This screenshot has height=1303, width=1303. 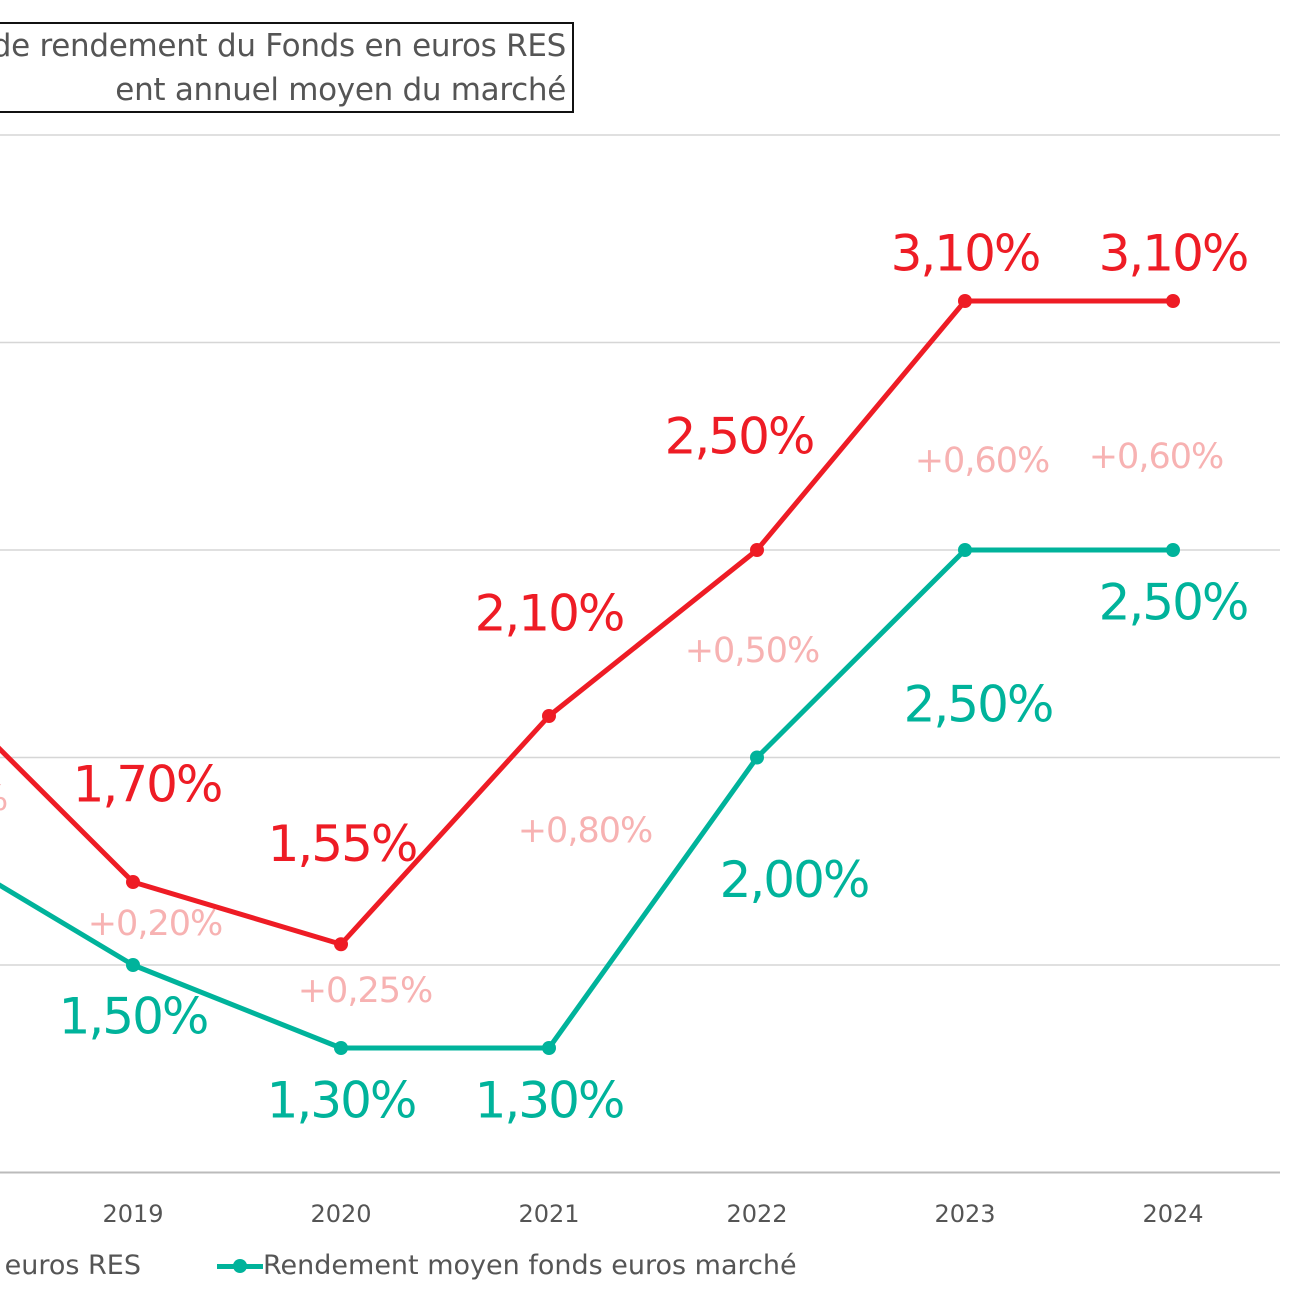 What do you see at coordinates (147, 785) in the screenshot?
I see `data-label: 1,70%` at bounding box center [147, 785].